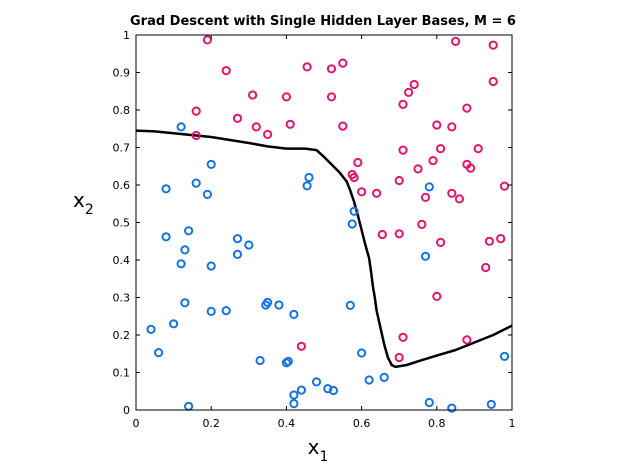  I want to click on x-tick-label: 1, so click(512, 423).